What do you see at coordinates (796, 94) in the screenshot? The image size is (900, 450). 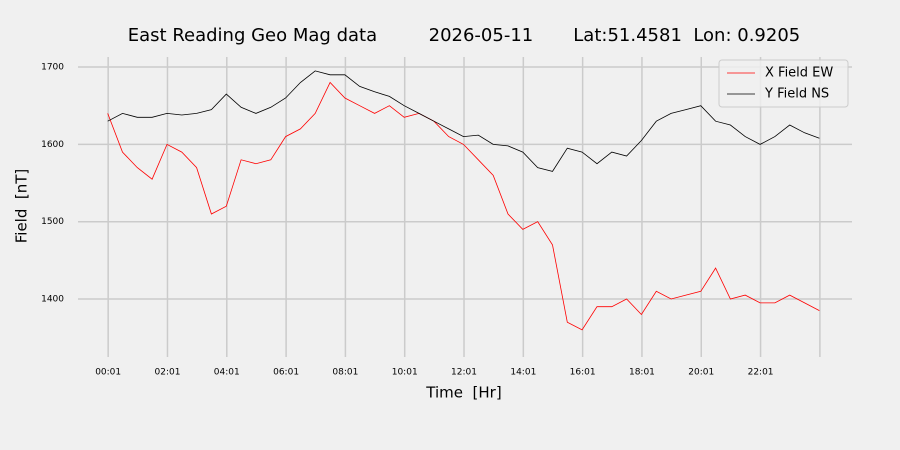 I see `legend-label: Y Field NS` at bounding box center [796, 94].